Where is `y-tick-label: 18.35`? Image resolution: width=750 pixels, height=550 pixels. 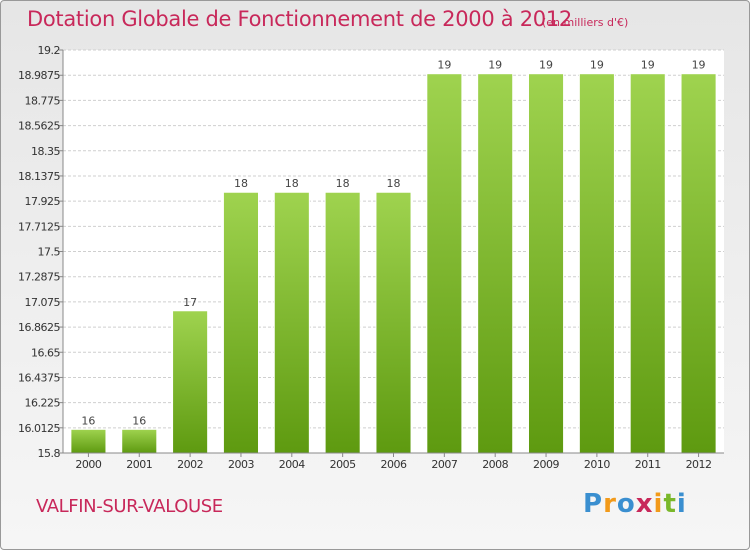
y-tick-label: 18.35 is located at coordinates (45, 151).